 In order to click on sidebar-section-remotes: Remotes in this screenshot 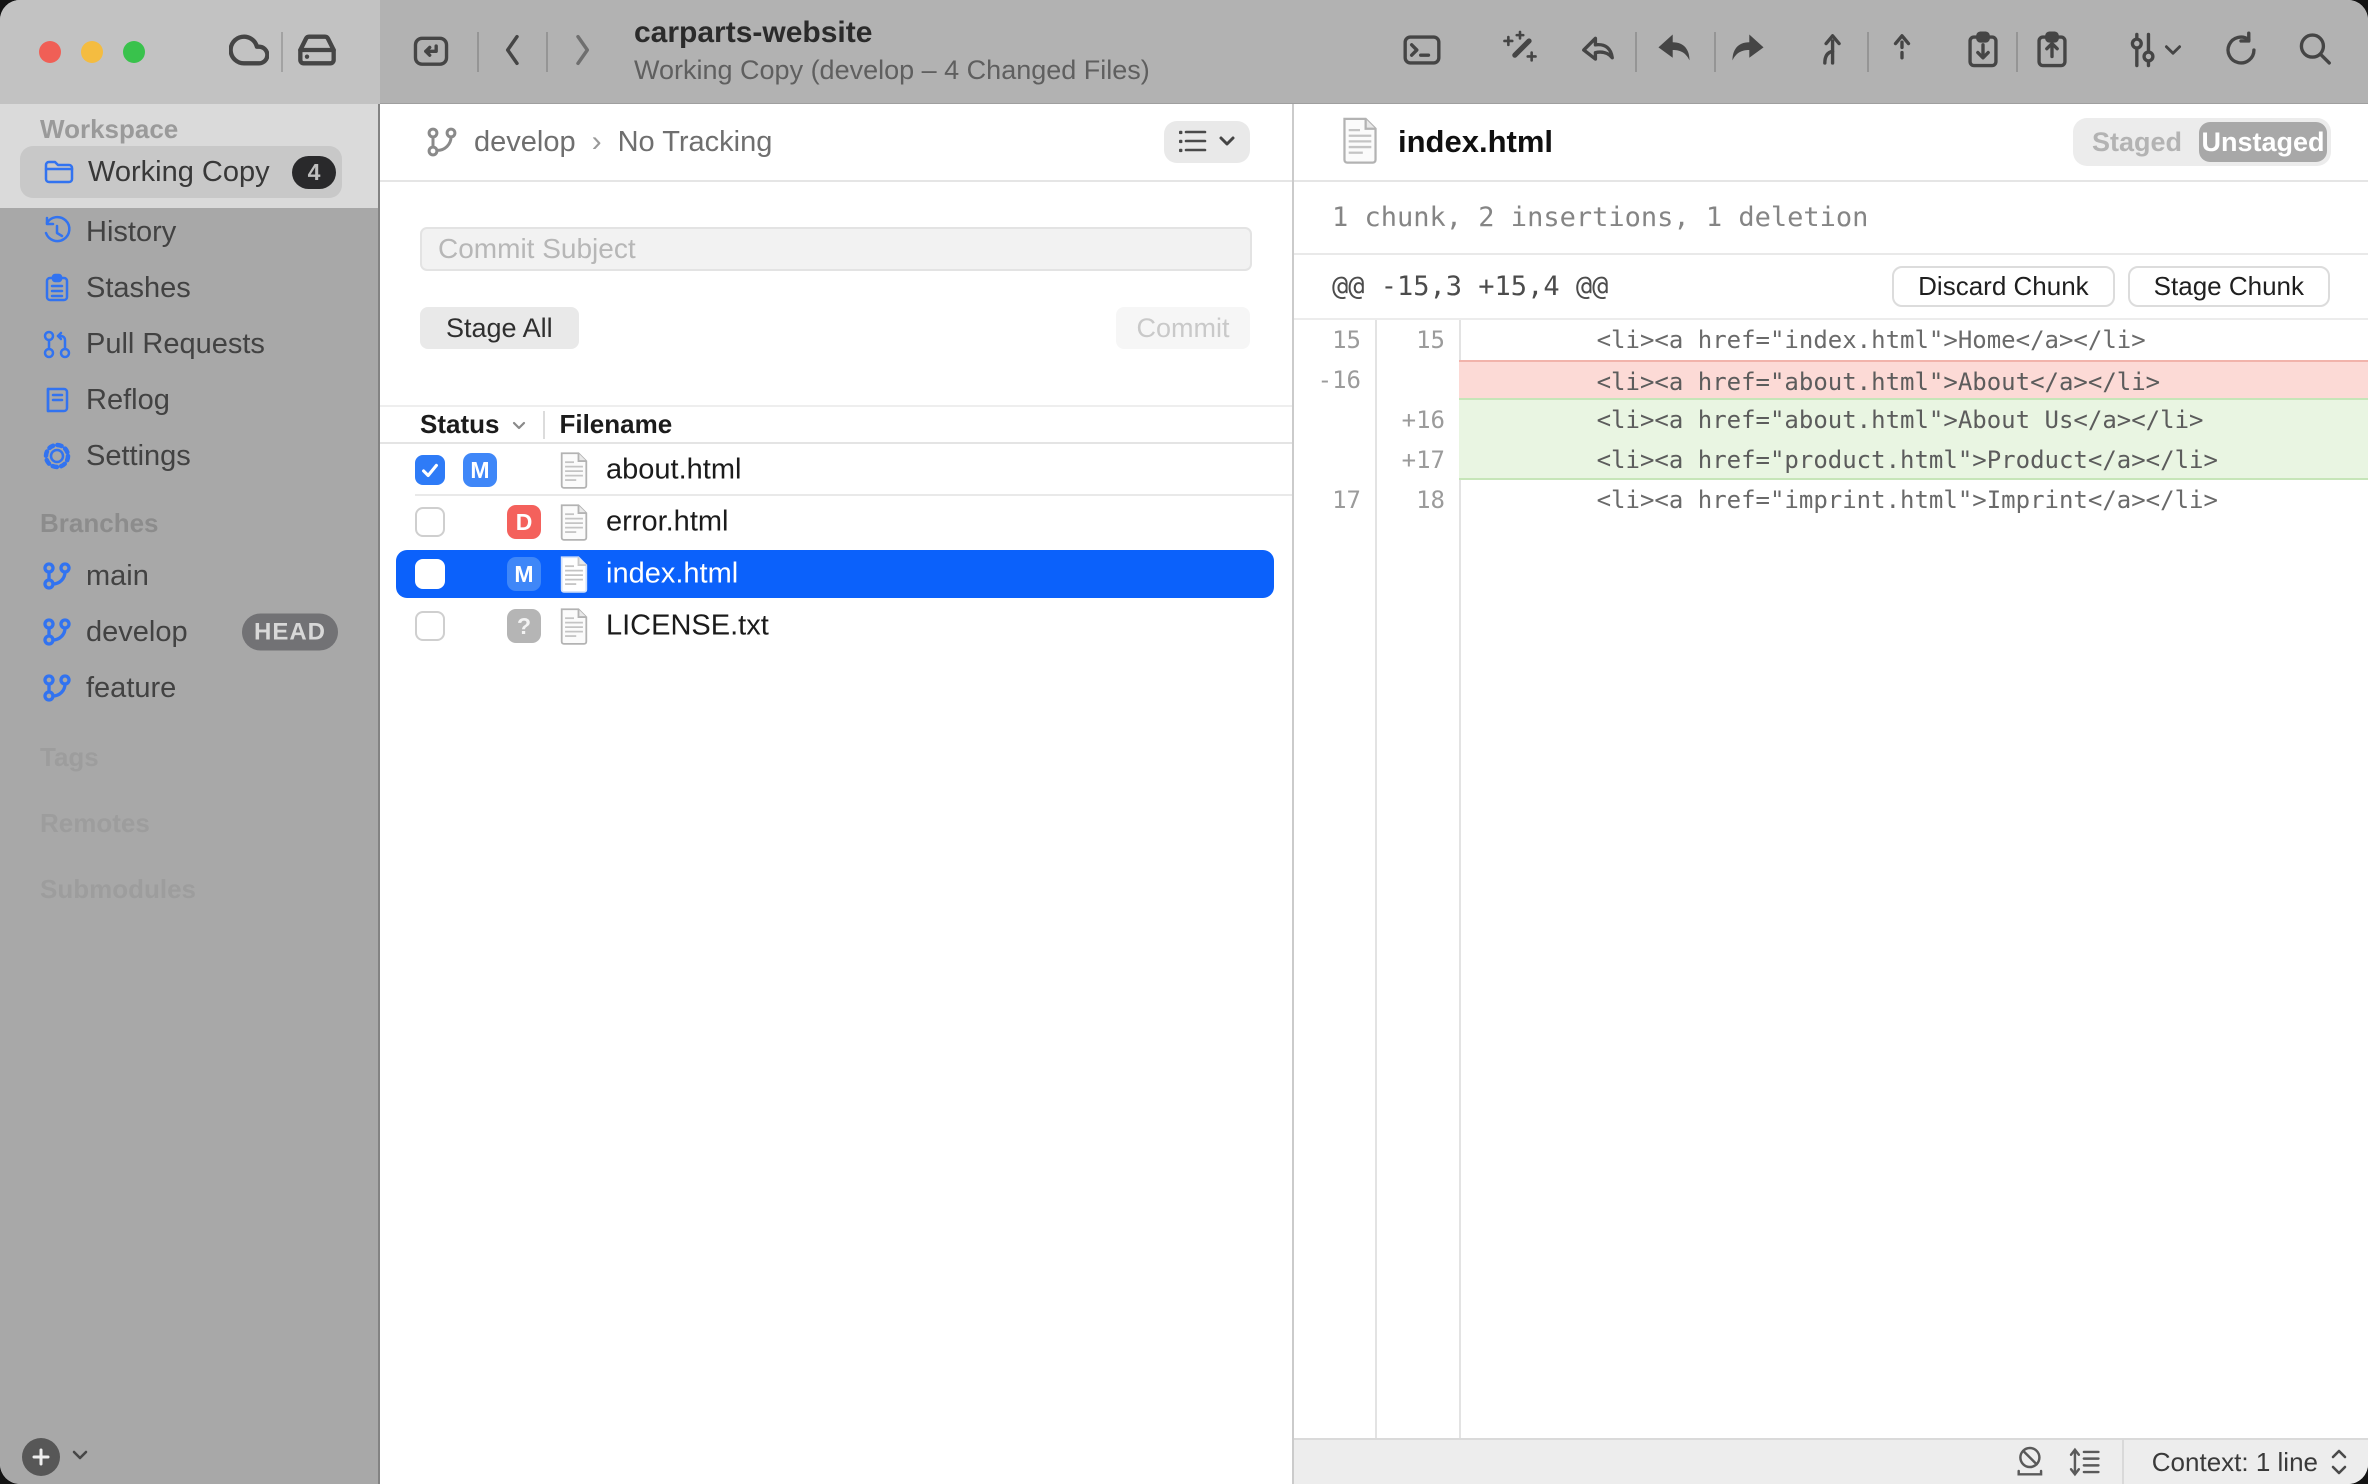, I will do `click(95, 823)`.